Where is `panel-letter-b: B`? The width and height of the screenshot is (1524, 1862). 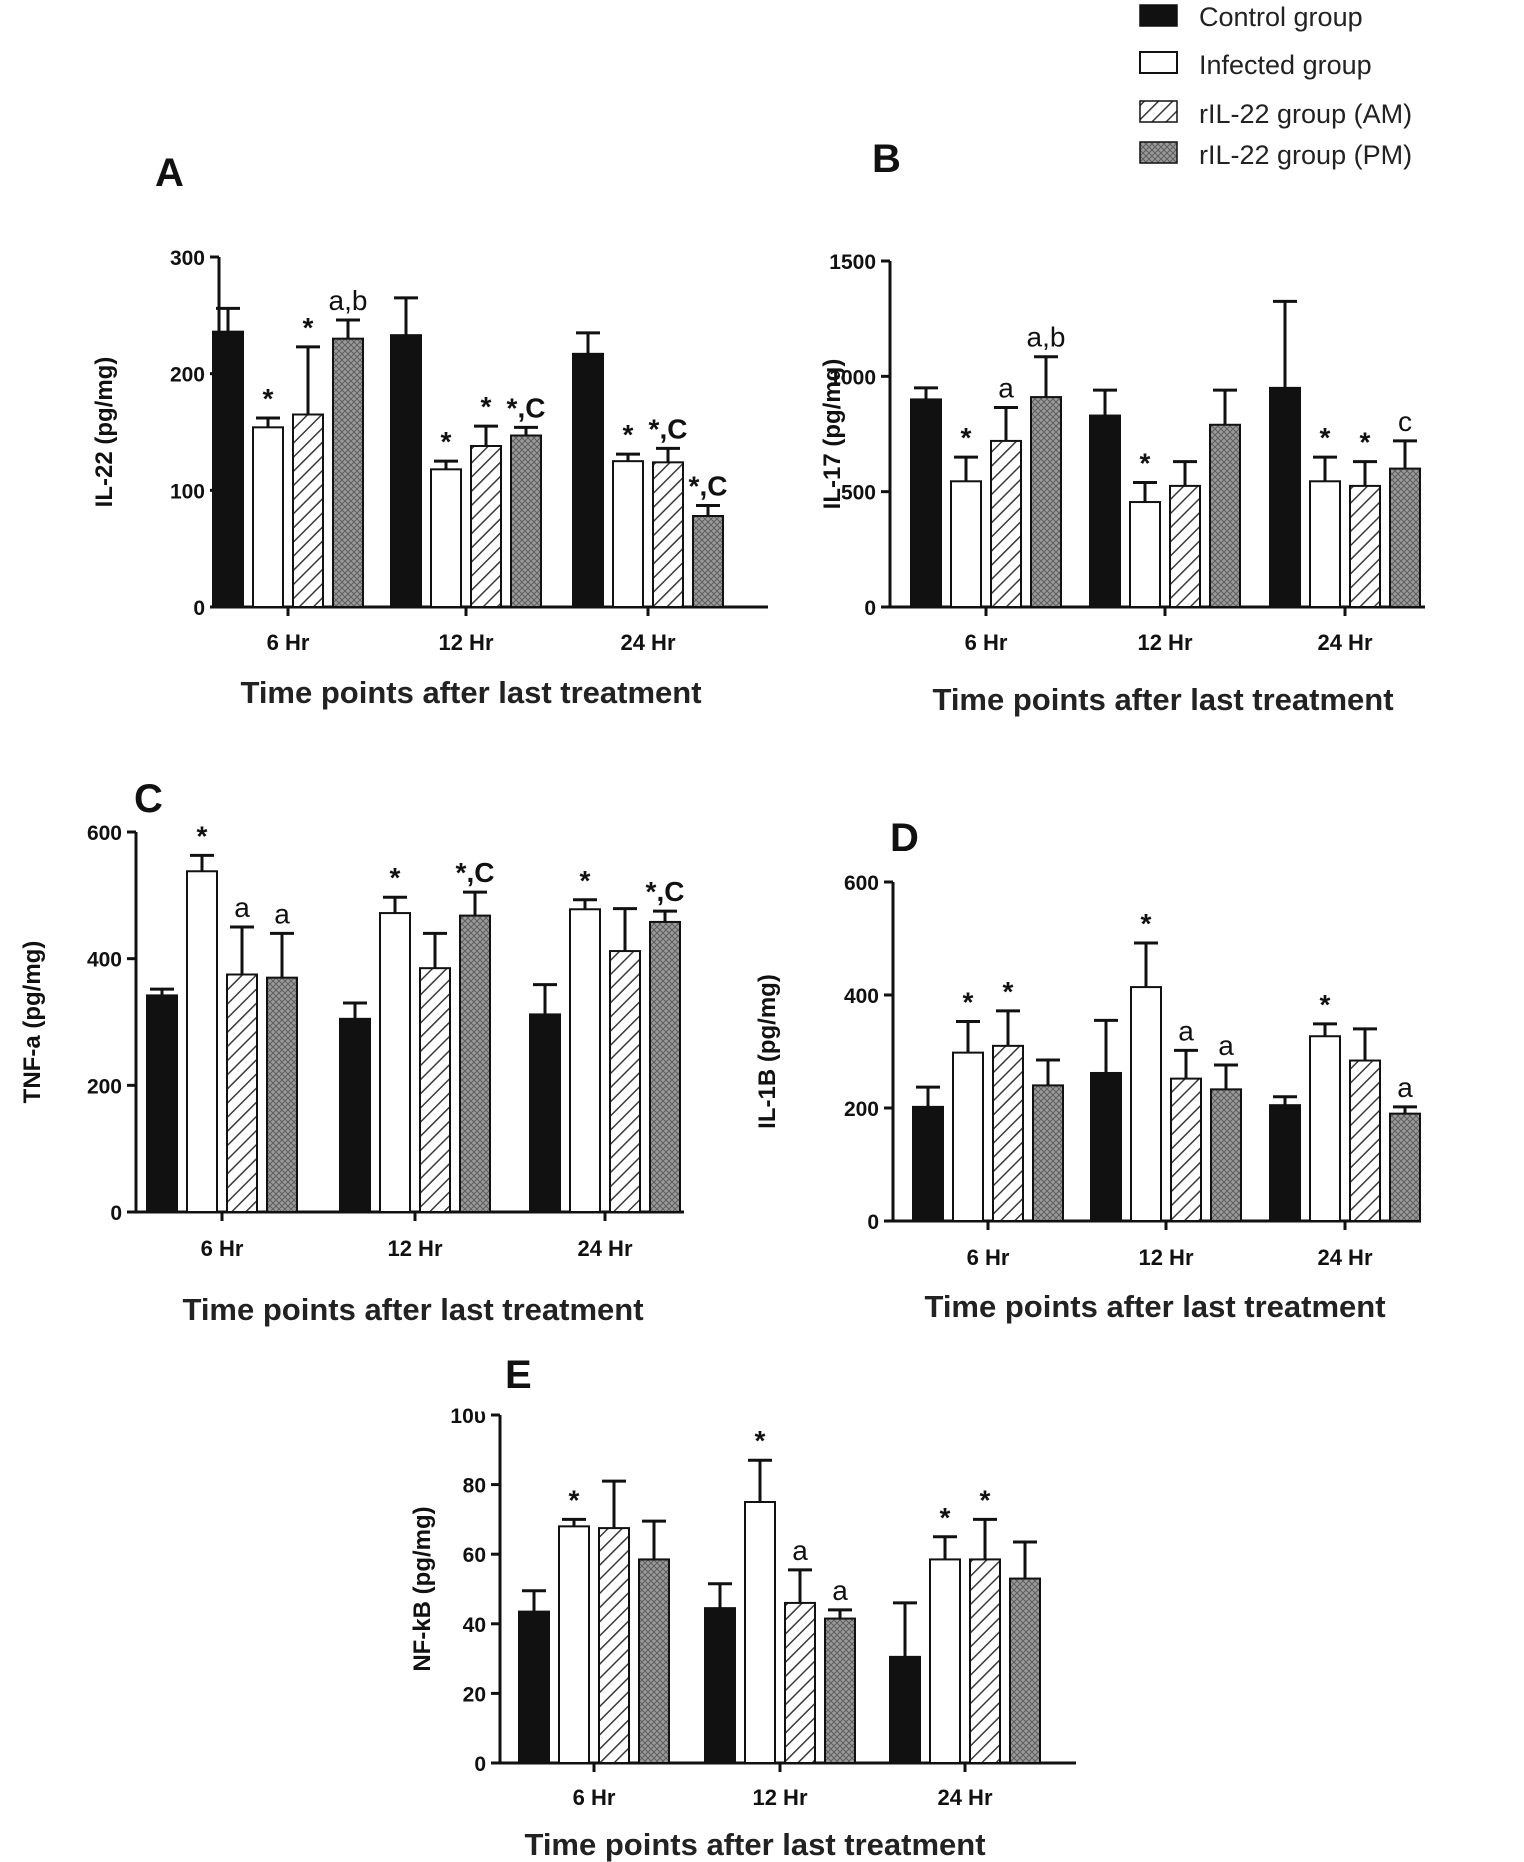
panel-letter-b: B is located at coordinates (886, 159).